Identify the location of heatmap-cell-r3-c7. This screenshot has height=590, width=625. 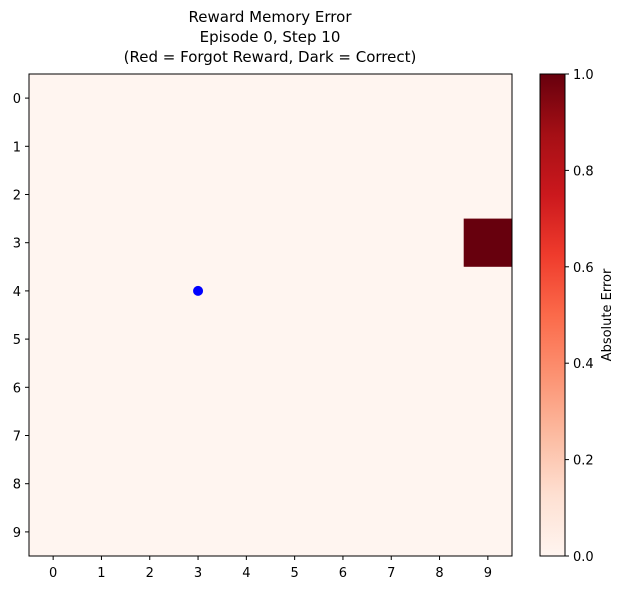
(391, 243).